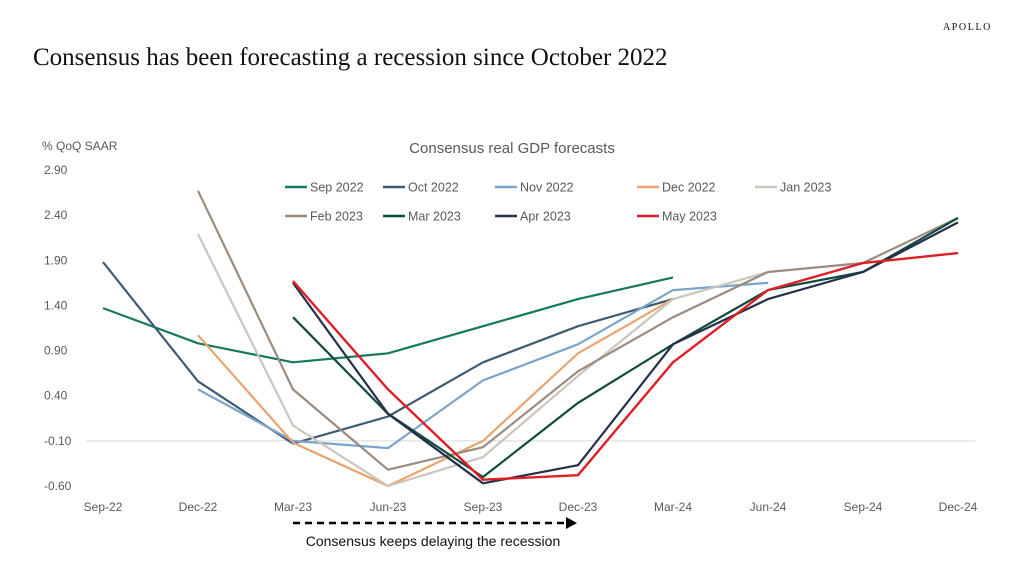 This screenshot has height=576, width=1024. Describe the element at coordinates (56, 351) in the screenshot. I see `y-tick-label: 0.90` at that location.